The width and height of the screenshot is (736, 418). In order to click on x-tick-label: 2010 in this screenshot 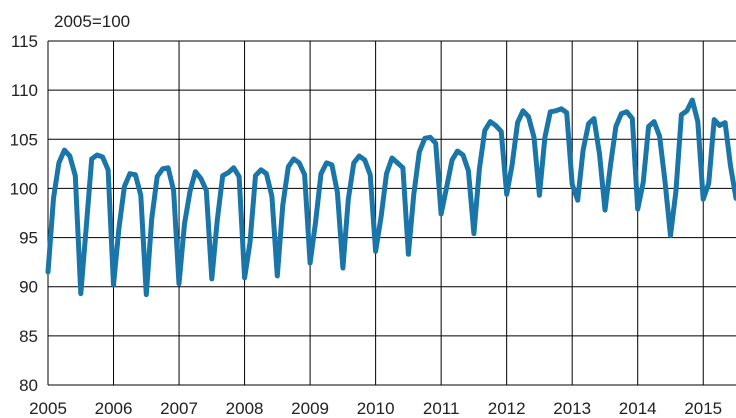, I will do `click(376, 408)`.